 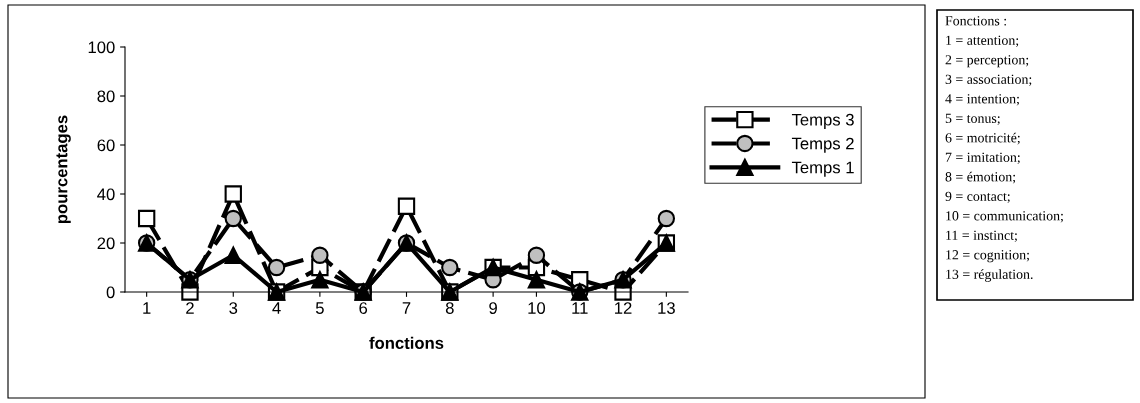 What do you see at coordinates (406, 308) in the screenshot?
I see `x-tick-label: 7` at bounding box center [406, 308].